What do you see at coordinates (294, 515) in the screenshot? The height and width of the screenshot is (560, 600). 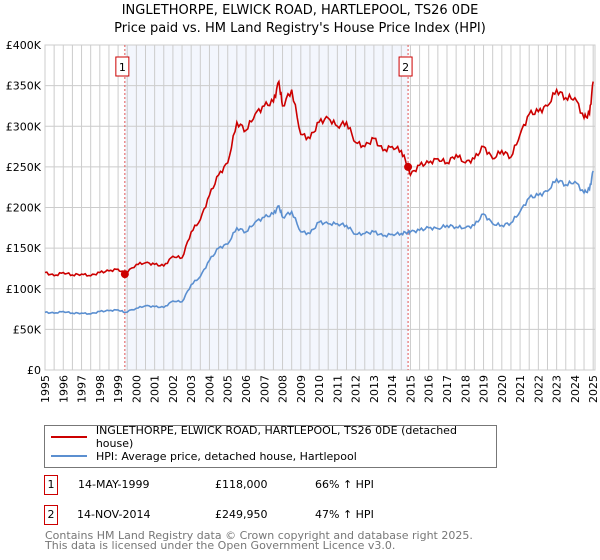 I see `transaction-row: 2 14-NOV-2014 £249,950 47% ↑ HPI` at bounding box center [294, 515].